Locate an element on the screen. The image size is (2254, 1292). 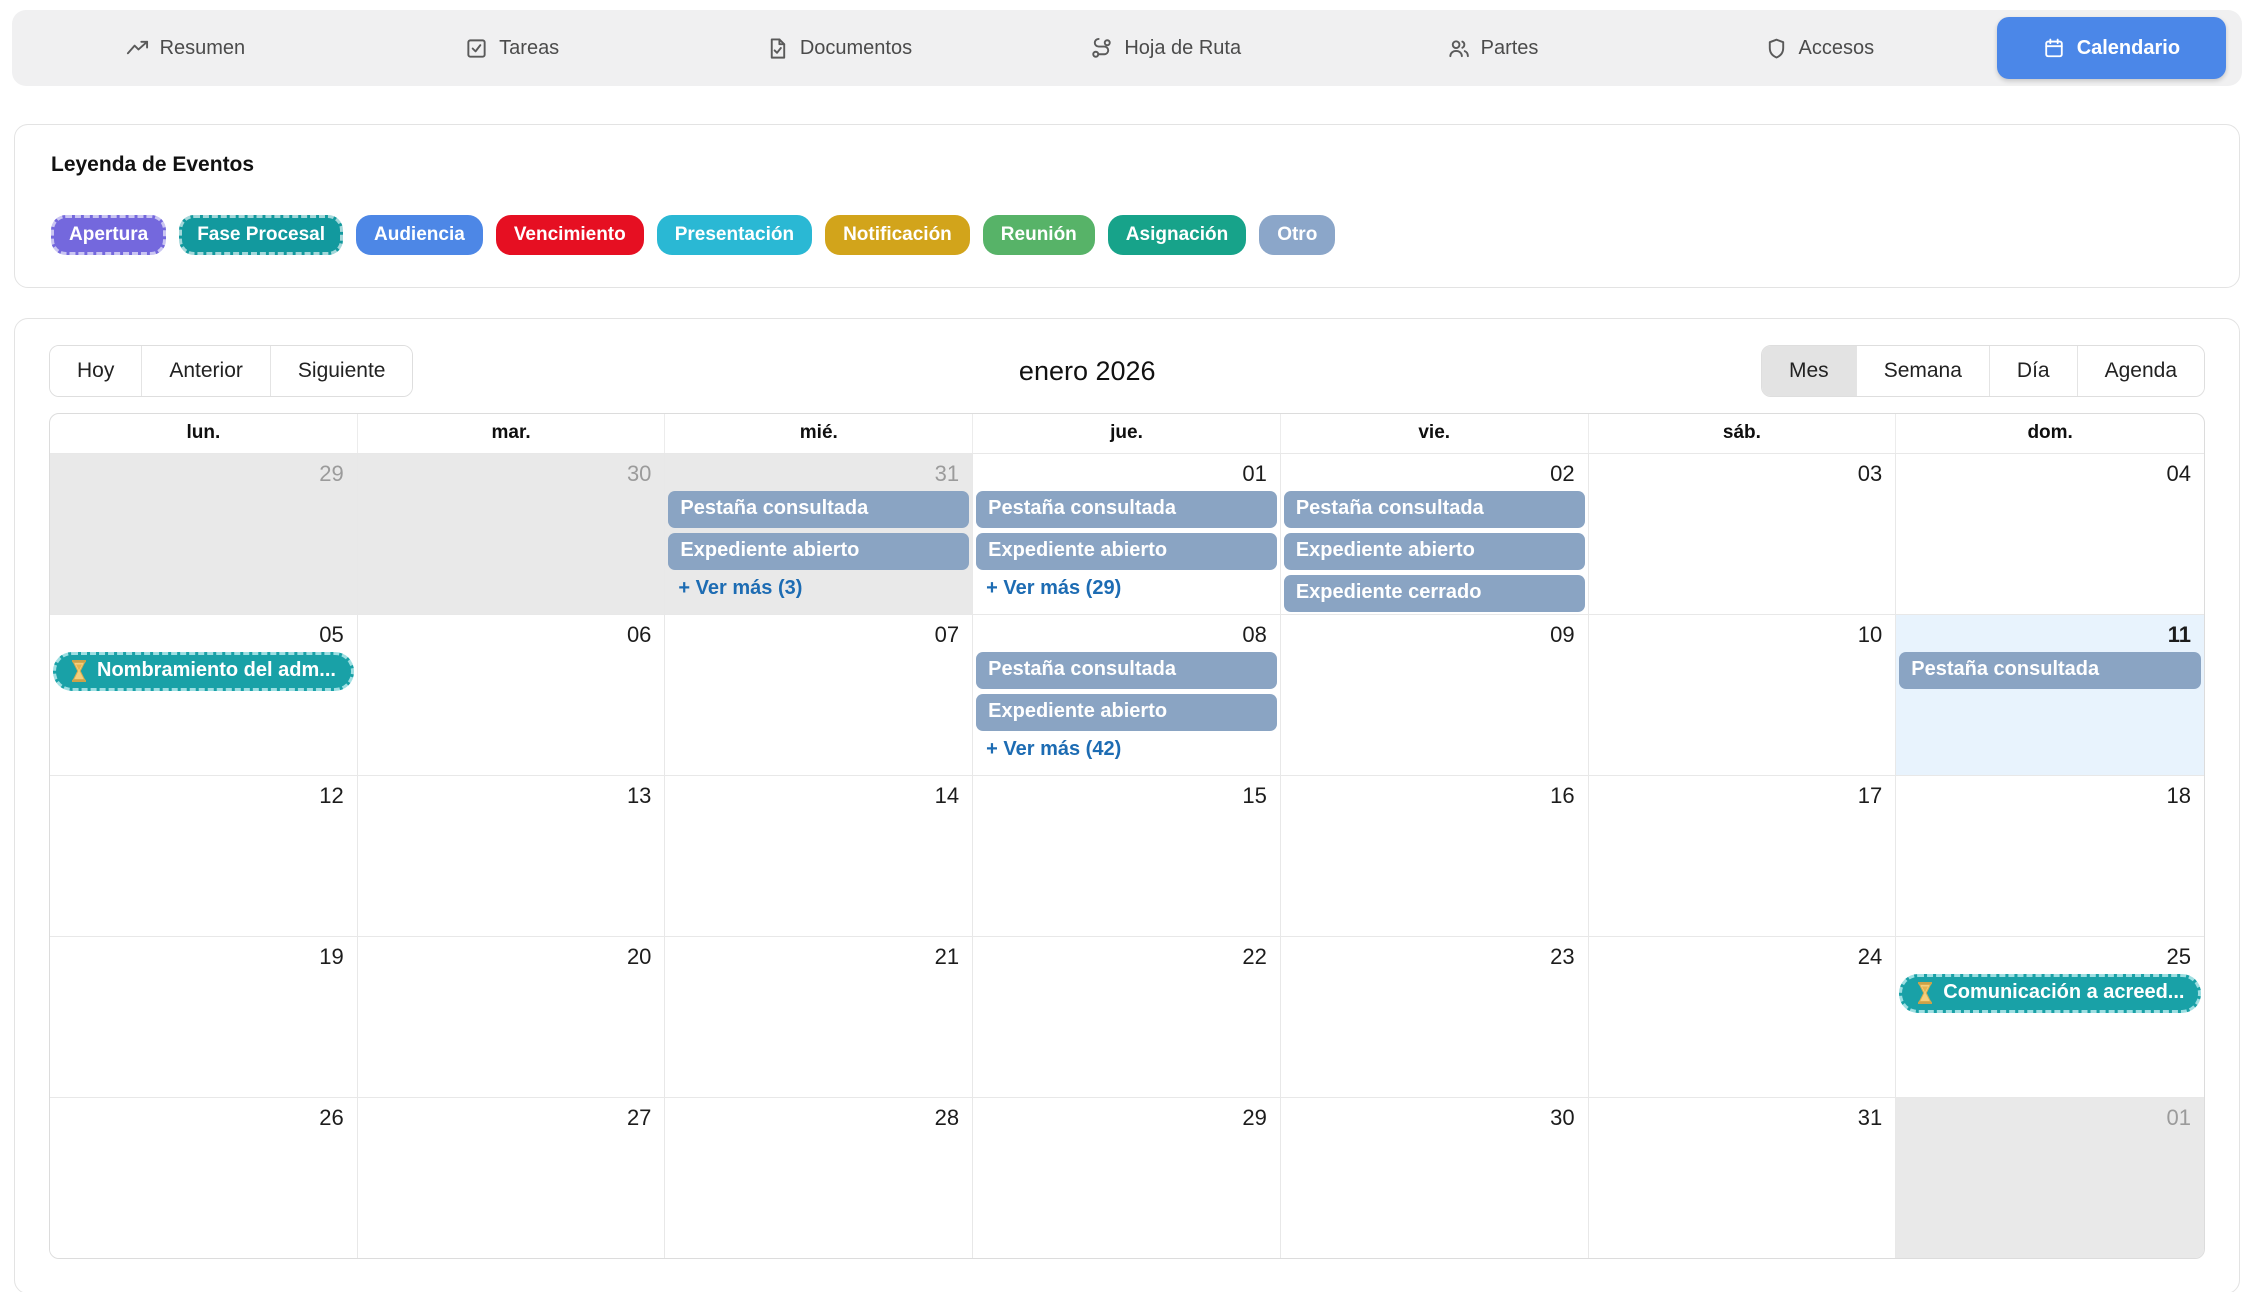
tab-documentos: Documentos is located at coordinates (839, 48).